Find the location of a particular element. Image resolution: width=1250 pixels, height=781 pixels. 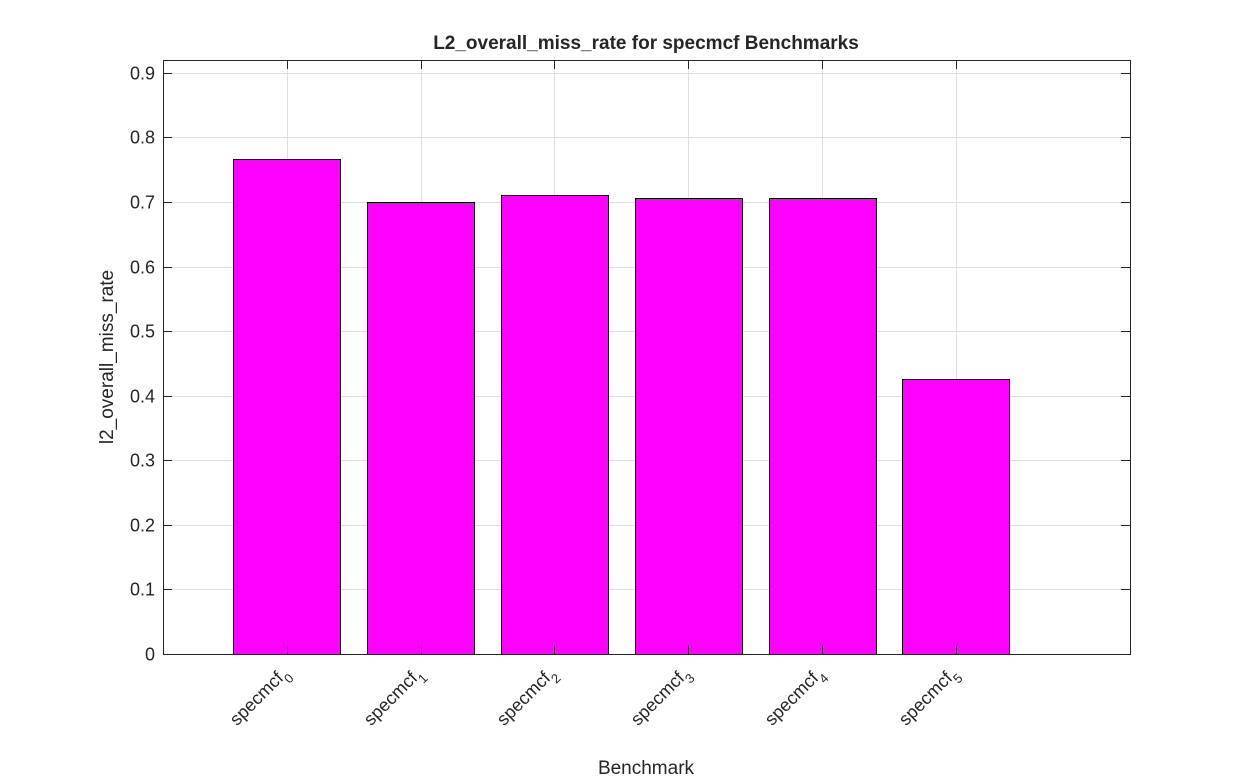

y-tick-label: 0.9 is located at coordinates (142, 74).